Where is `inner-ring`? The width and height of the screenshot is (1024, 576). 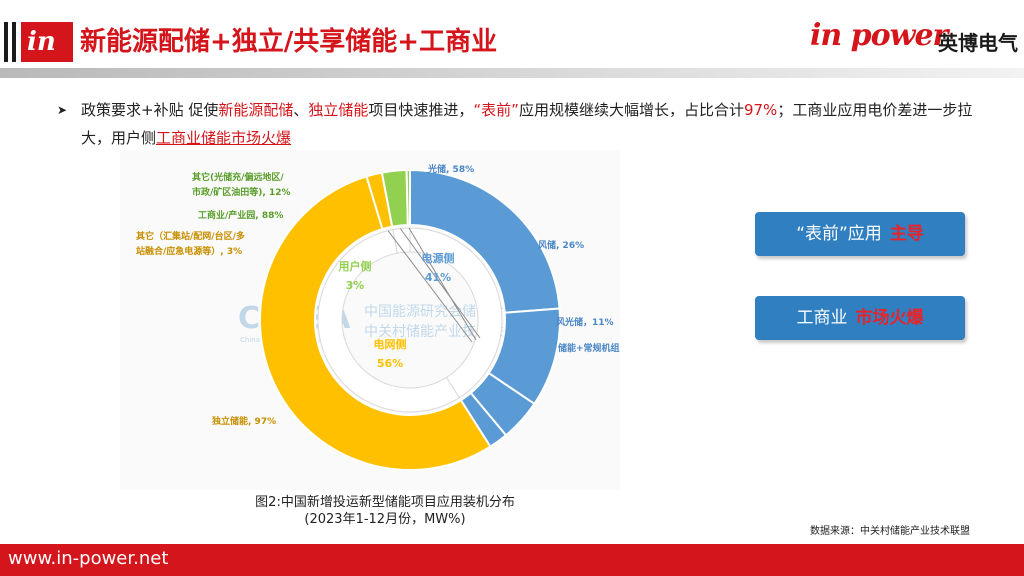 inner-ring is located at coordinates (410, 320).